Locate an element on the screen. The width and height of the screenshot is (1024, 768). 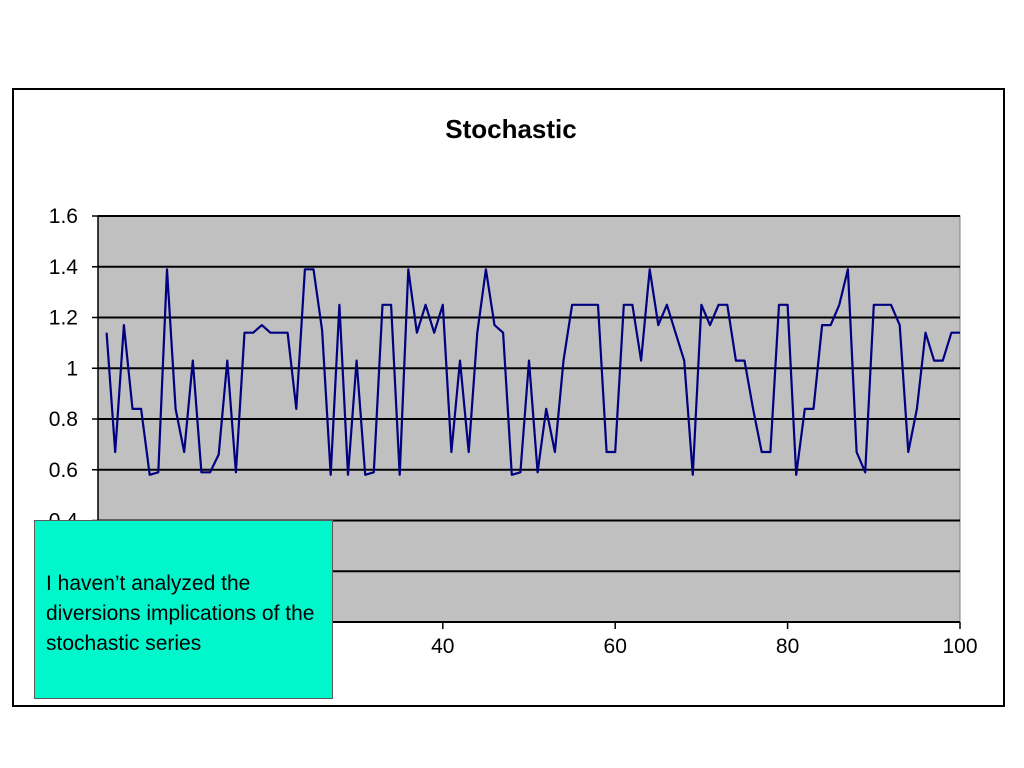
y-tick-label: 0.6 is located at coordinates (63, 470).